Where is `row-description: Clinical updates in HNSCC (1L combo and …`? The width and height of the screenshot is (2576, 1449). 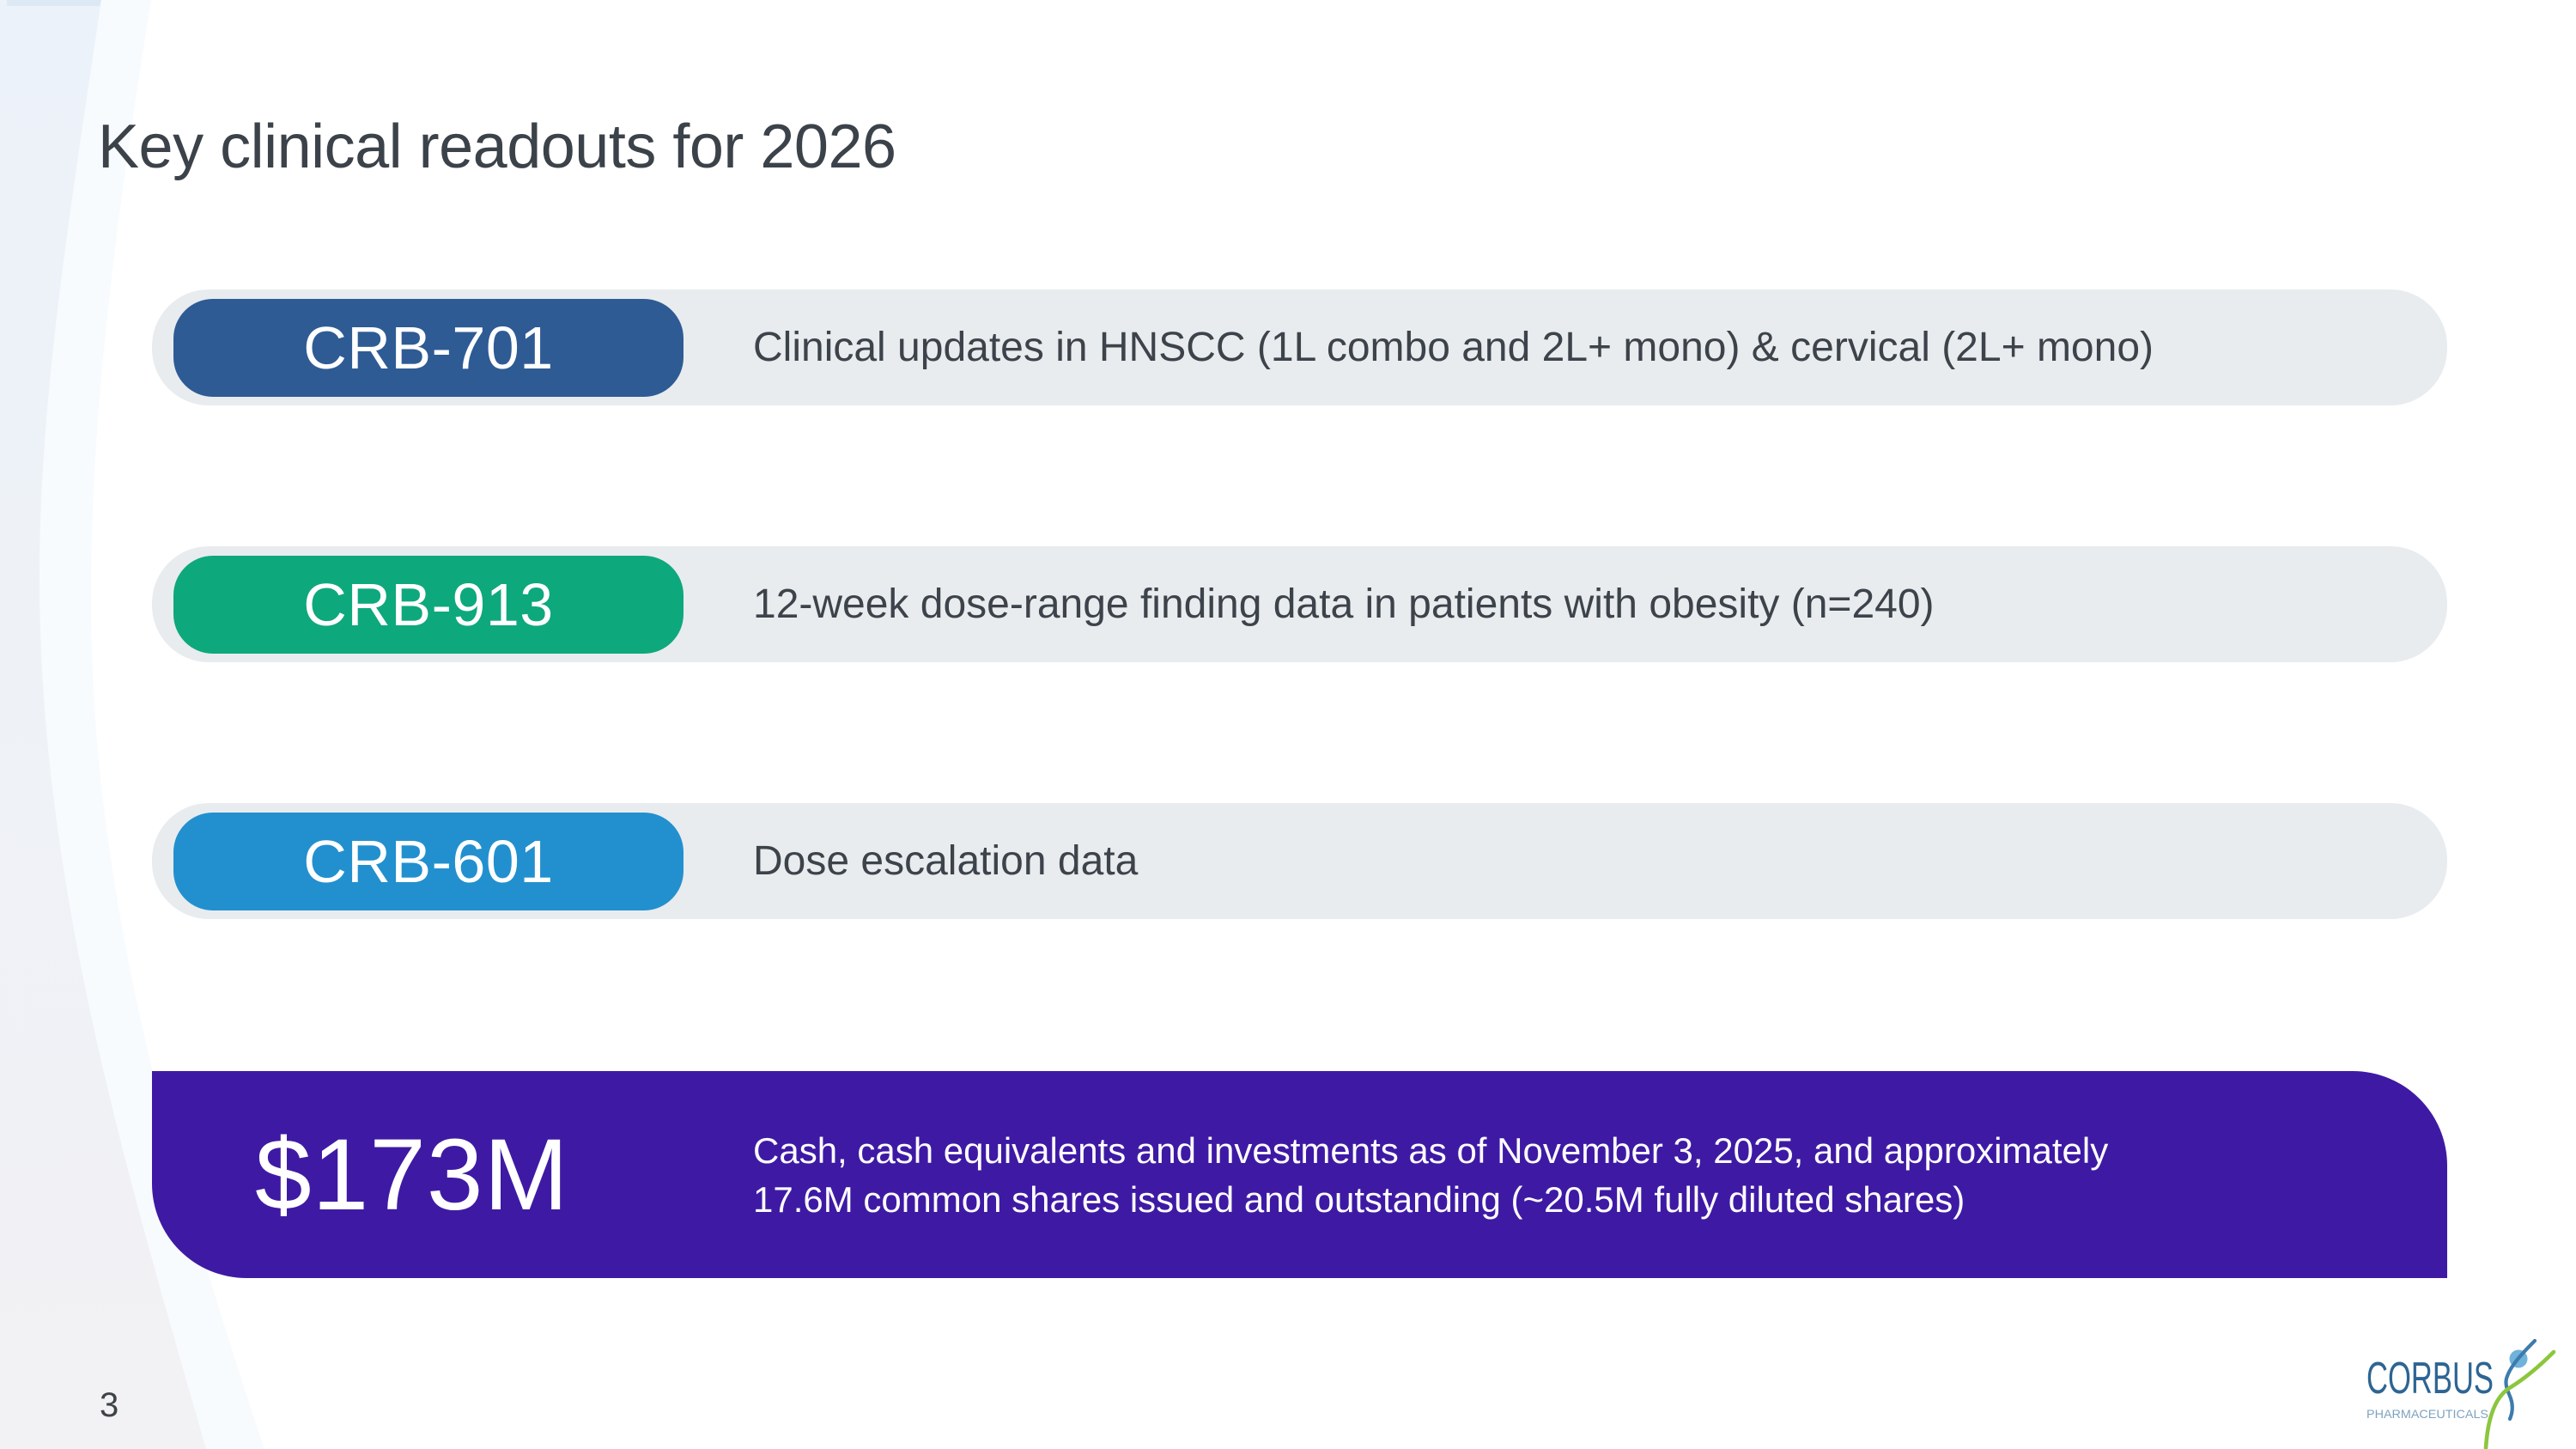
row-description: Clinical updates in HNSCC (1L combo and … is located at coordinates (1453, 347).